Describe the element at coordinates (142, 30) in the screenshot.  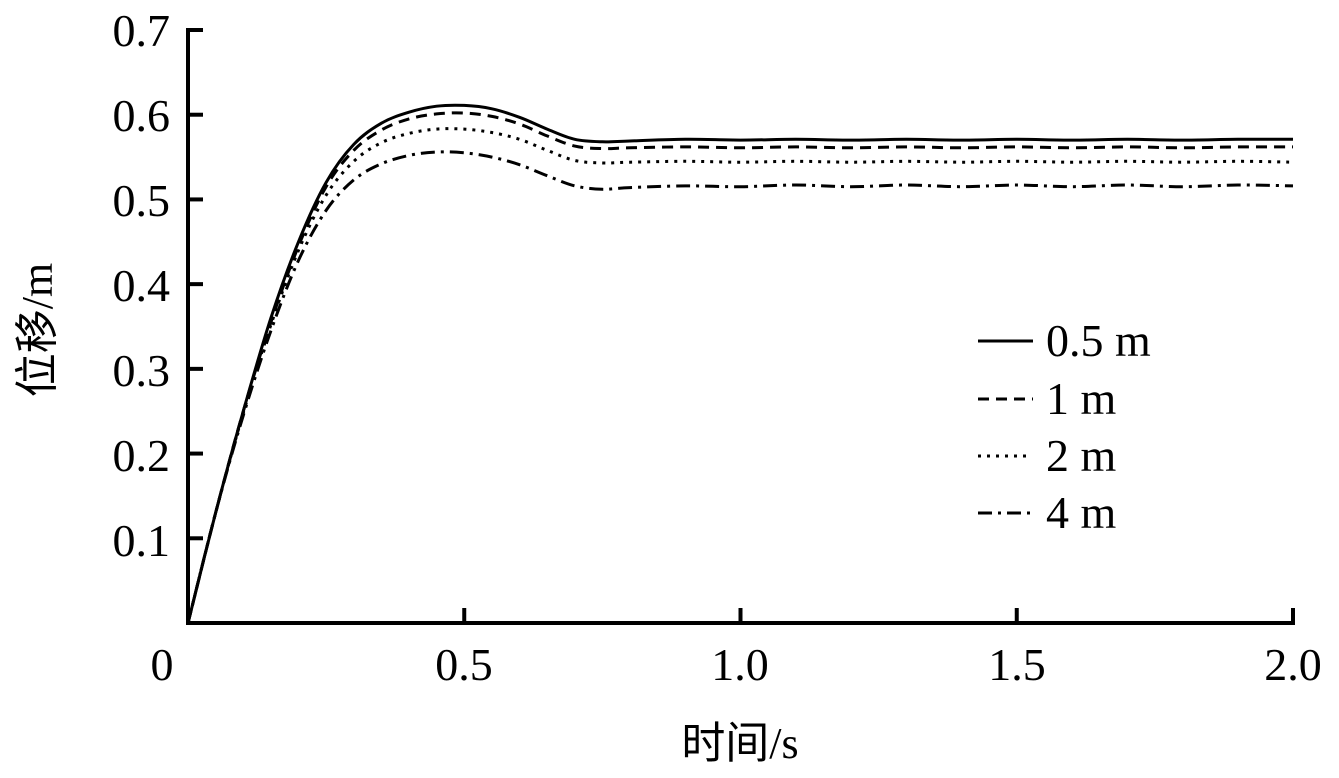
I see `y-tick-label: 0.7` at that location.